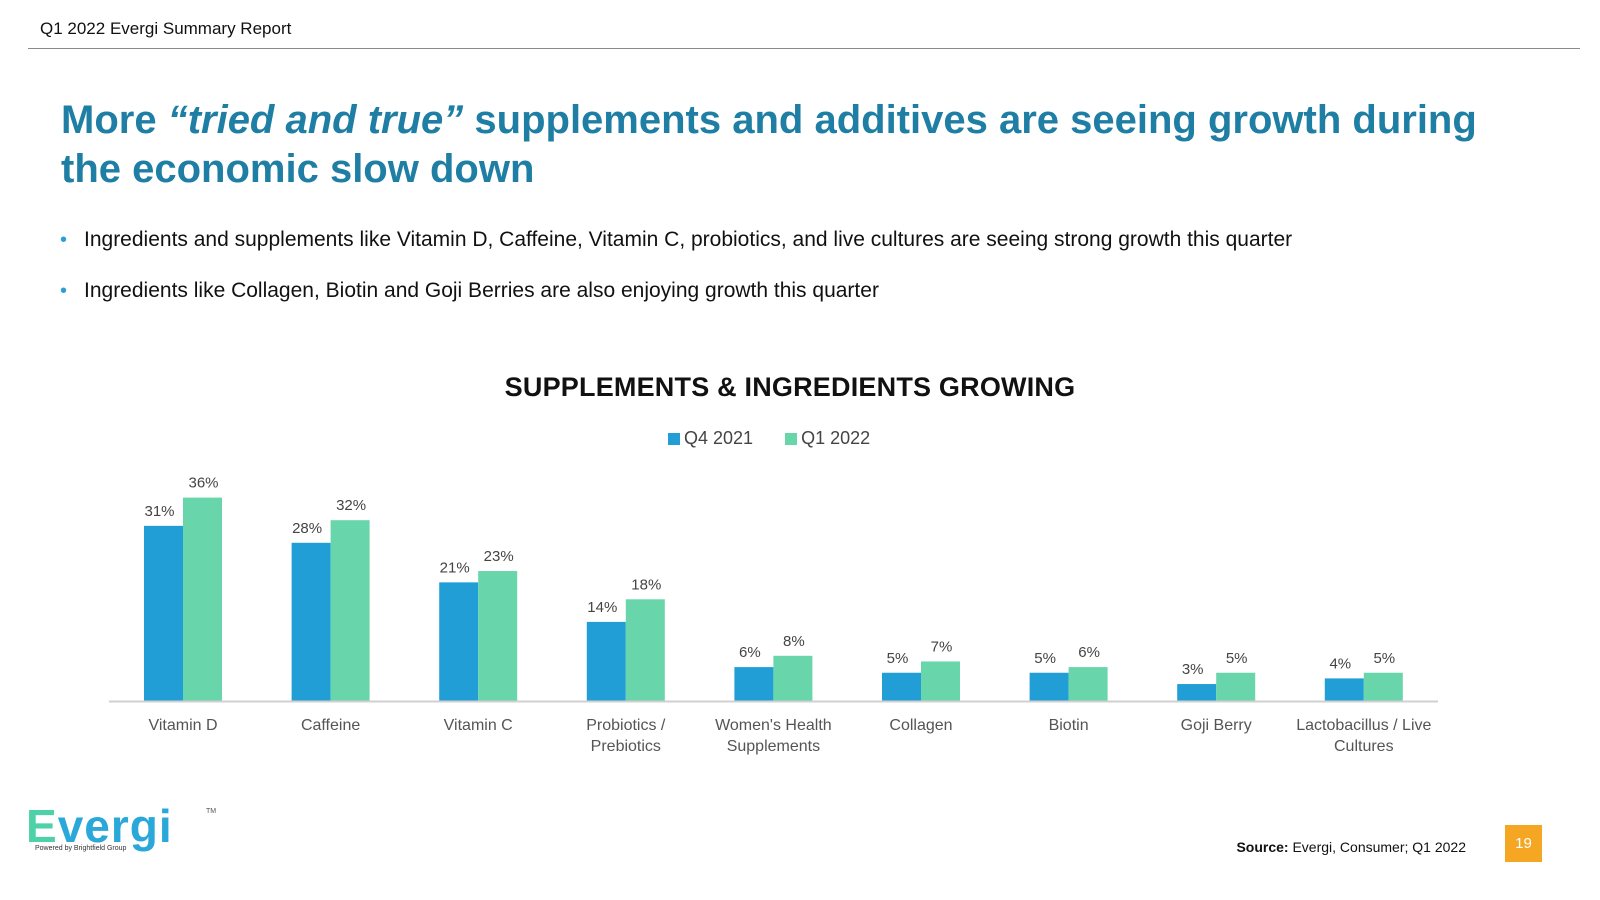 The height and width of the screenshot is (900, 1600). What do you see at coordinates (646, 584) in the screenshot?
I see `data-label: 18%` at bounding box center [646, 584].